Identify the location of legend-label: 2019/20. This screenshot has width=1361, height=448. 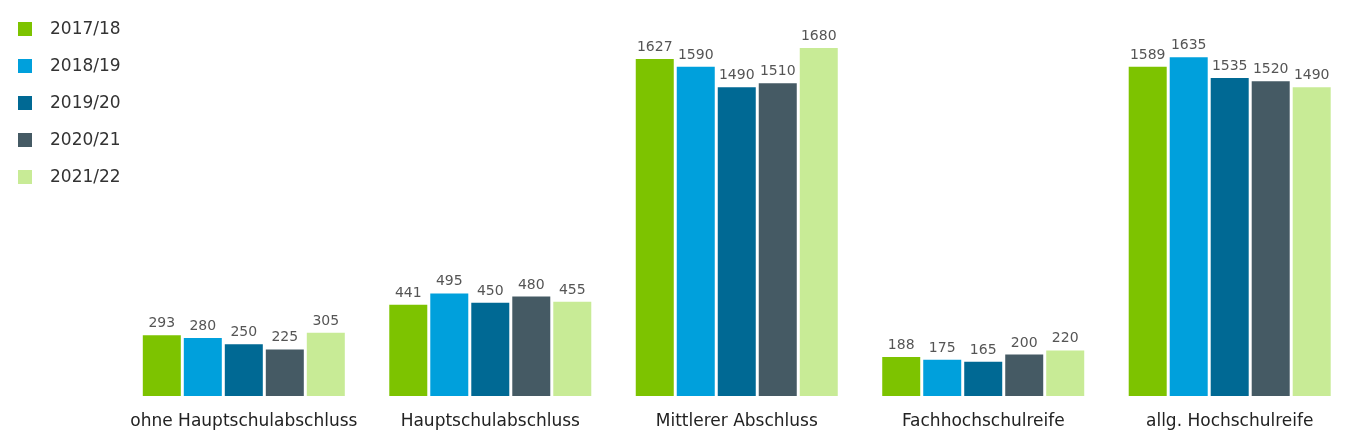
(85, 102).